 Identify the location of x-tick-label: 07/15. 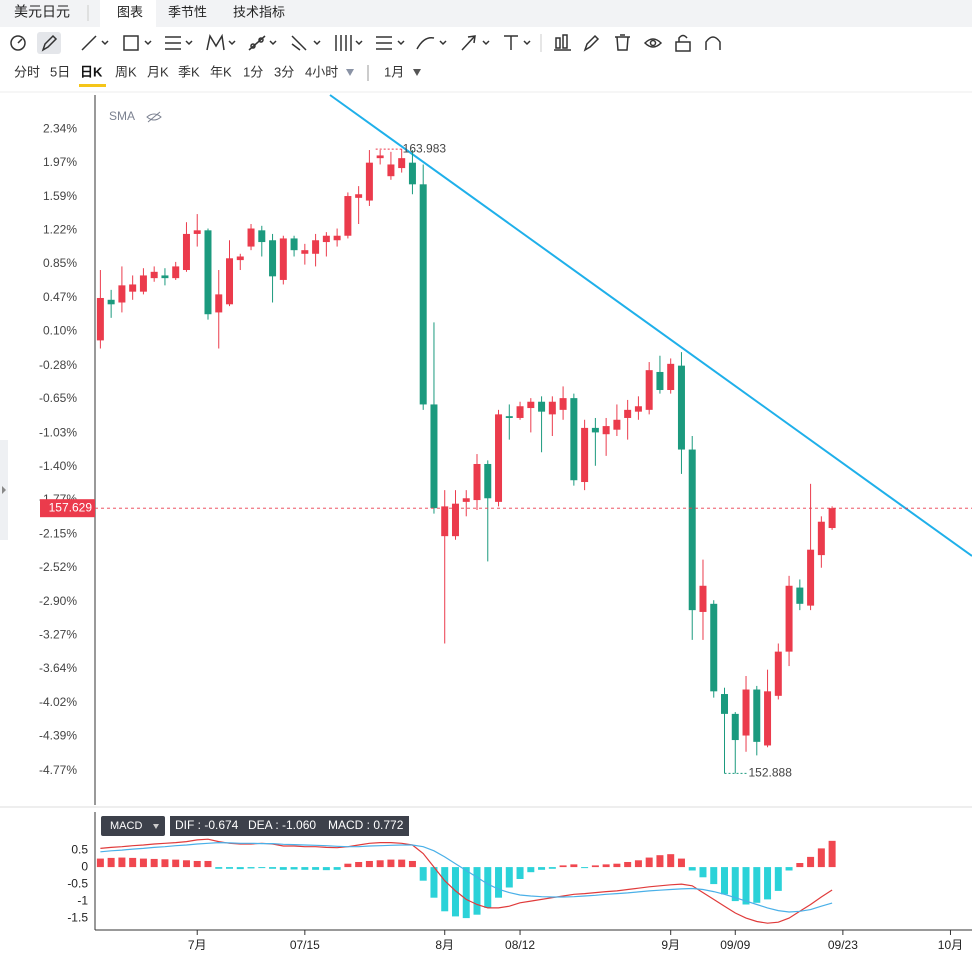
(305, 945).